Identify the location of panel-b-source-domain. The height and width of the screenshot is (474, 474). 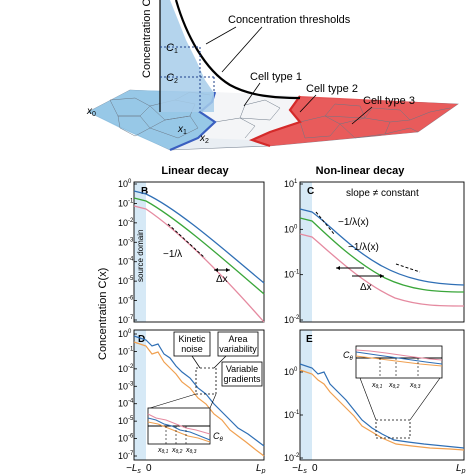
(140, 252).